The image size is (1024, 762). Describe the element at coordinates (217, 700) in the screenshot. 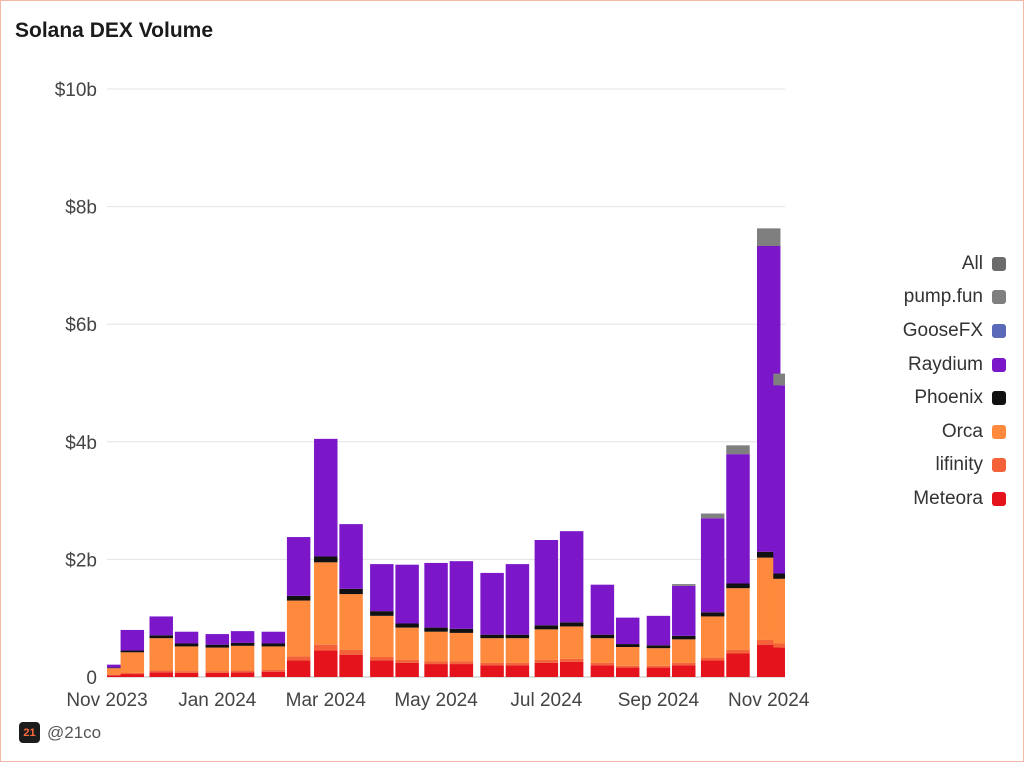

I see `x-tick-label: Jan 2024` at that location.